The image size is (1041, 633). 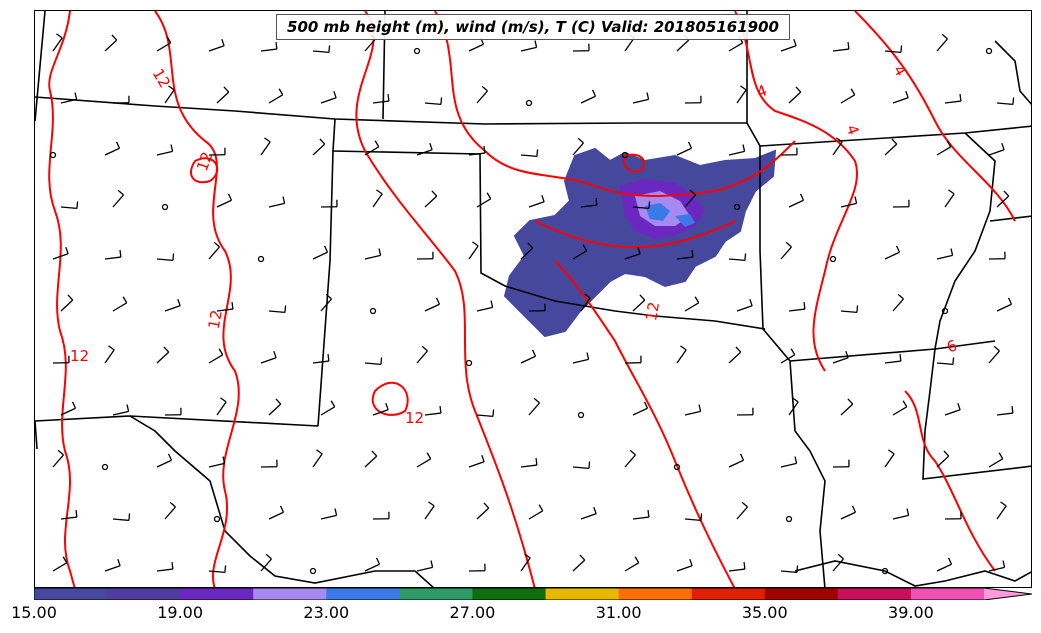 What do you see at coordinates (34, 612) in the screenshot?
I see `colorbar-tick-label: 15.00` at bounding box center [34, 612].